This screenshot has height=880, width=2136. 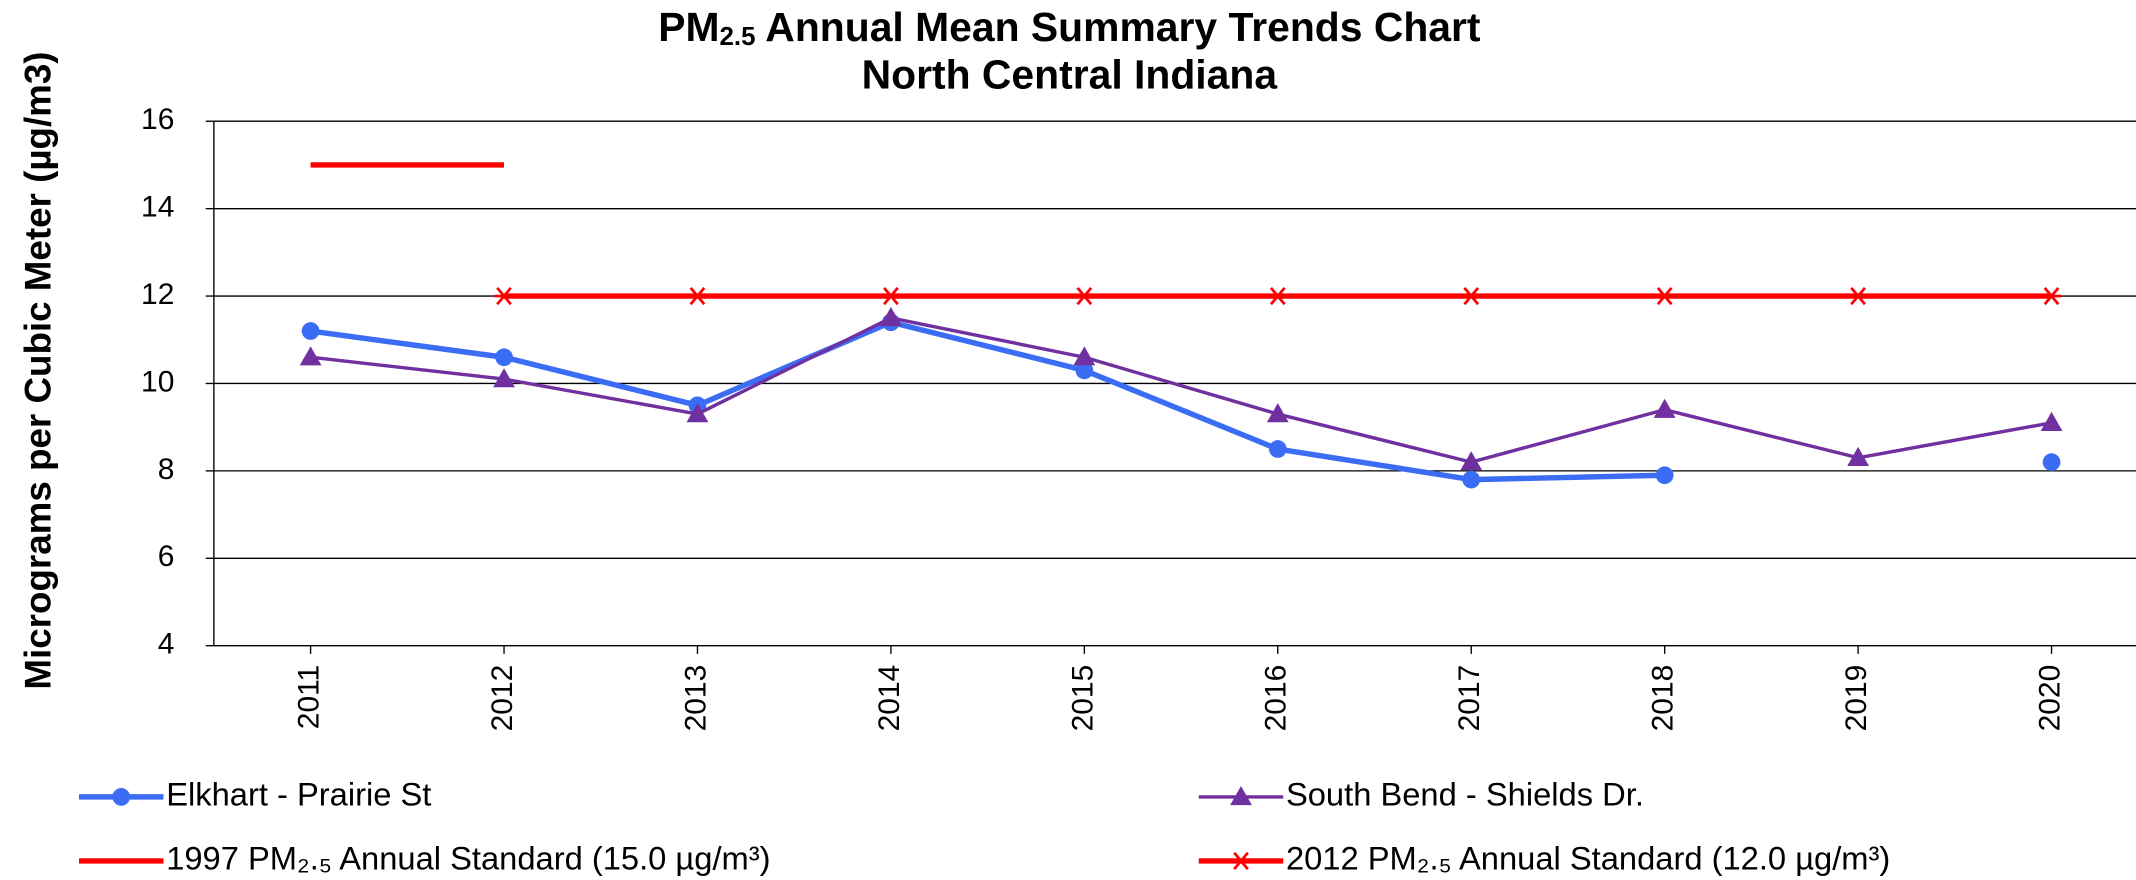 I want to click on legend-label: 1997 PM₂.₅ Annual Standard (15.0 µg/m³), so click(x=468, y=858).